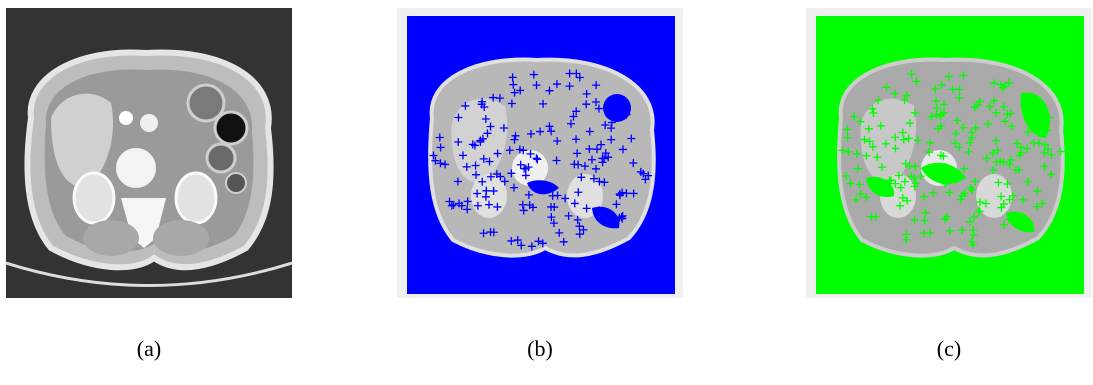  I want to click on caption-b: (b), so click(540, 348).